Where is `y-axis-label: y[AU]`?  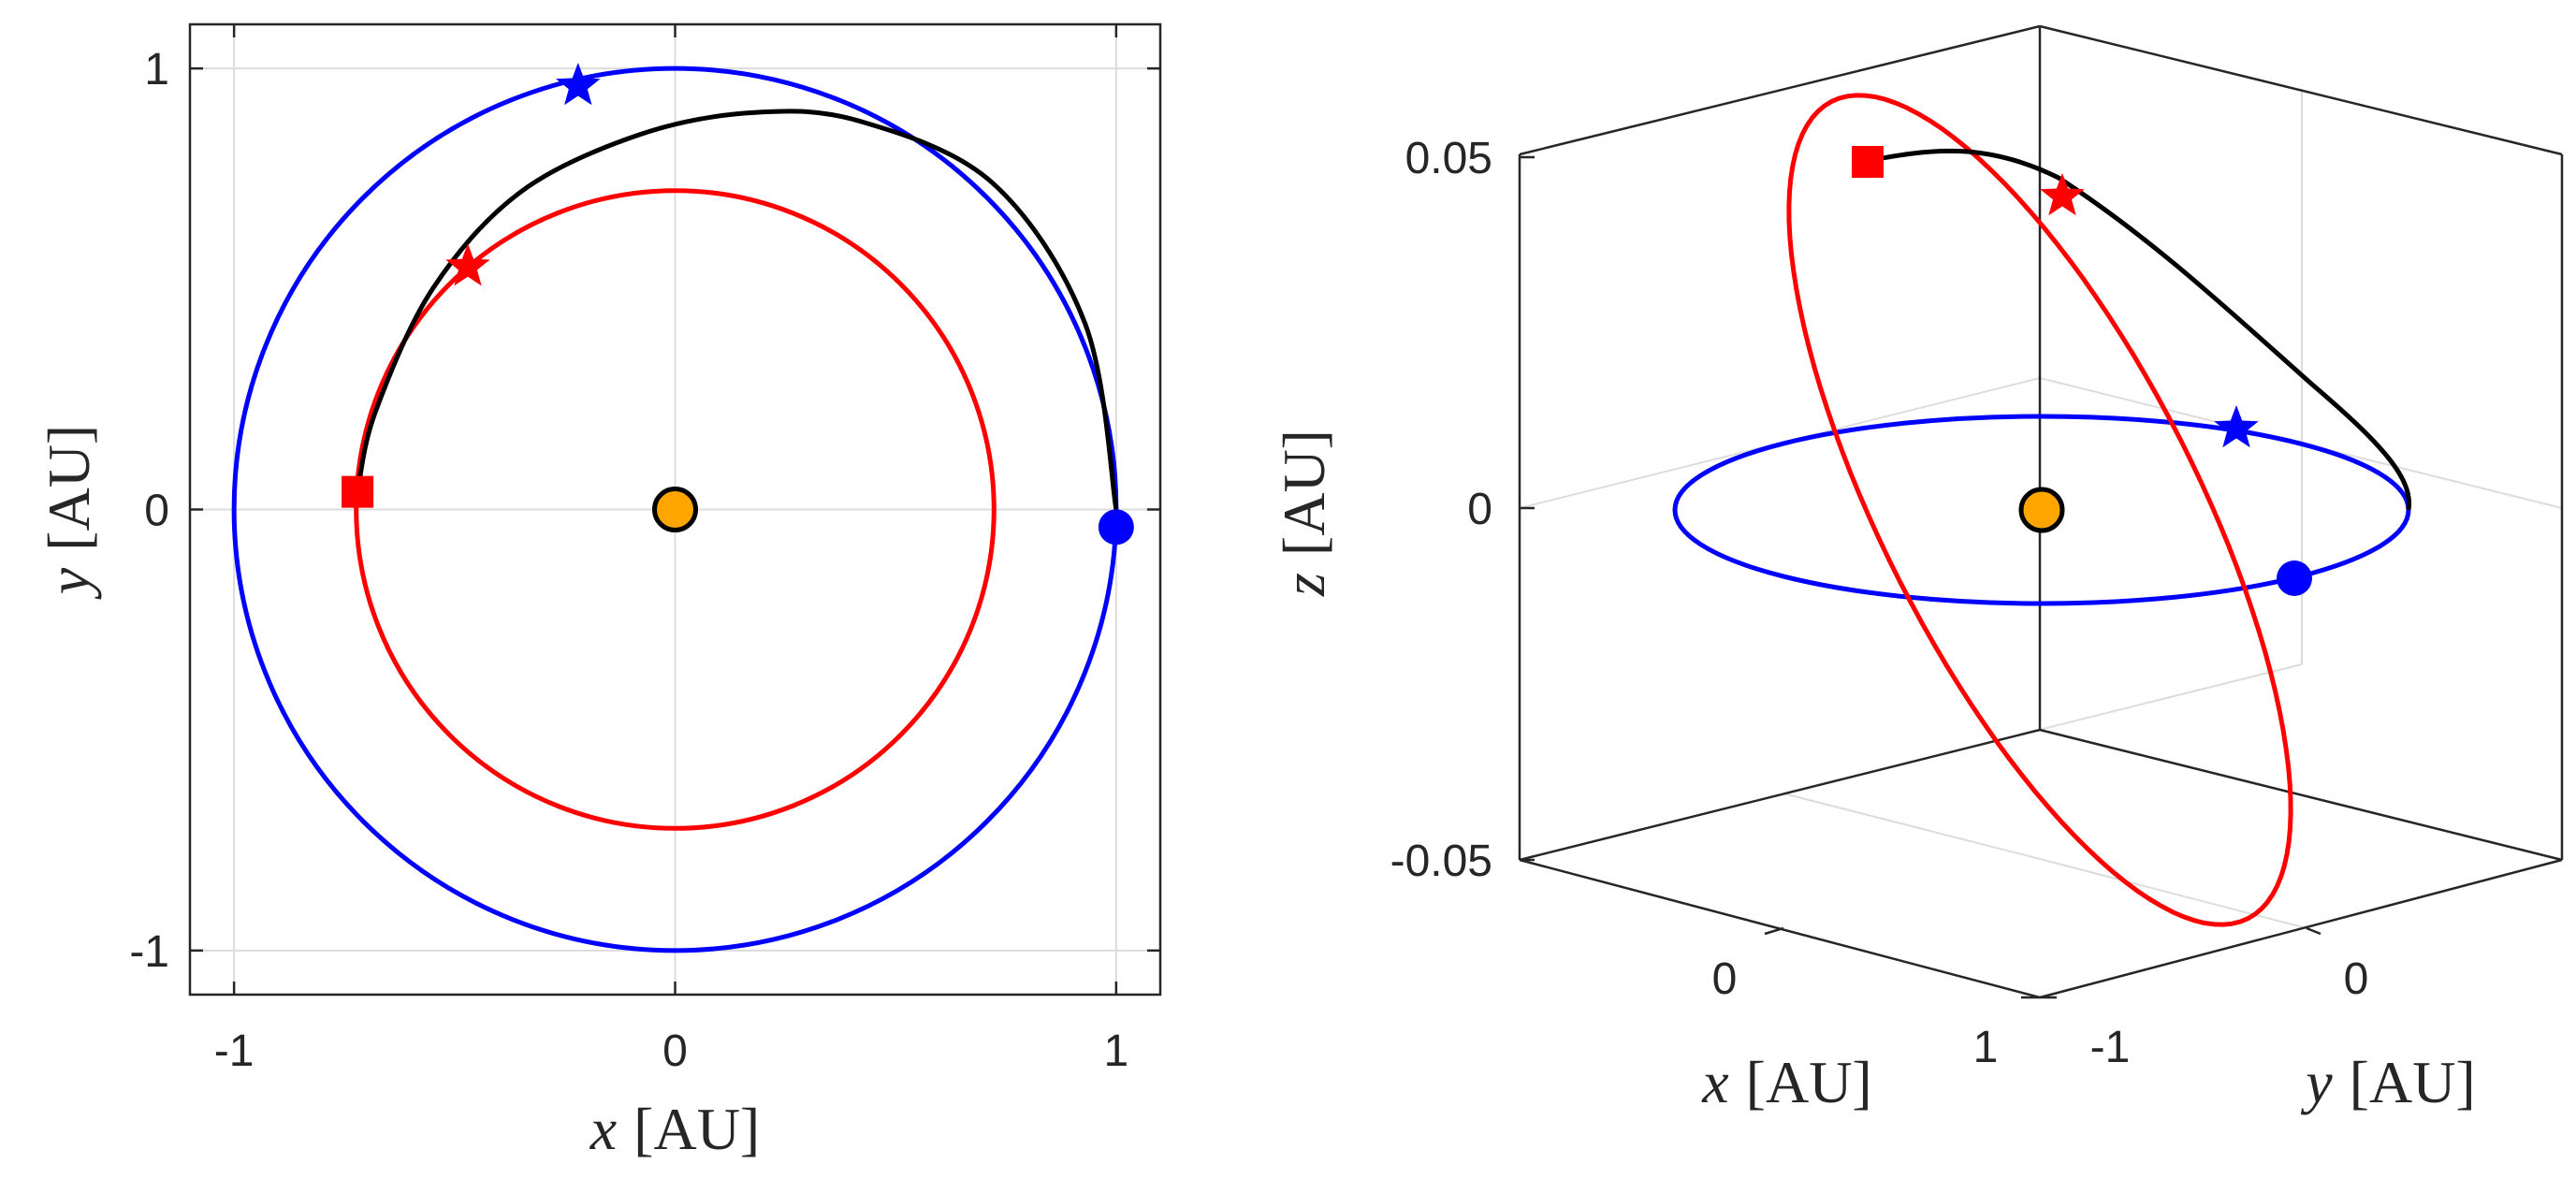
y-axis-label: y[AU] is located at coordinates (69, 512).